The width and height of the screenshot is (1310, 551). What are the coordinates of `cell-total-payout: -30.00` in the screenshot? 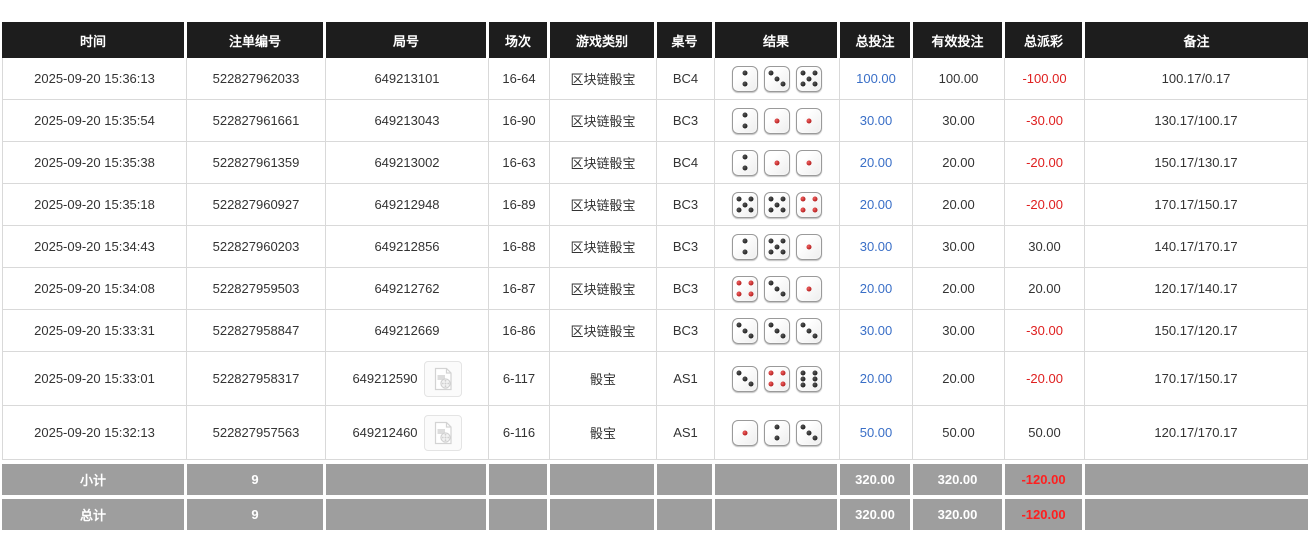 It's located at (1045, 331).